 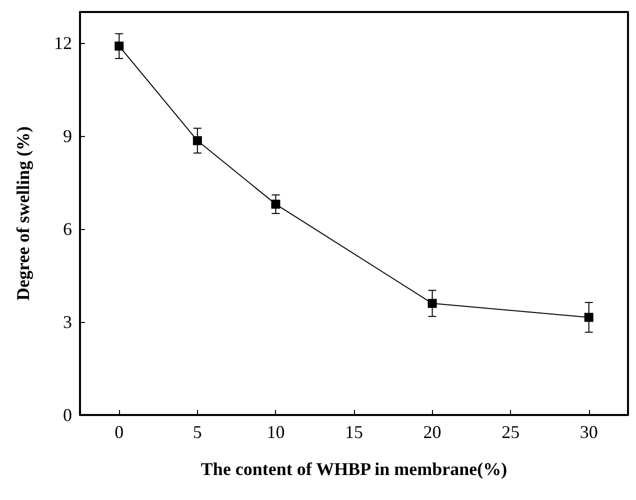 I want to click on x-tick-label: 30, so click(x=589, y=432).